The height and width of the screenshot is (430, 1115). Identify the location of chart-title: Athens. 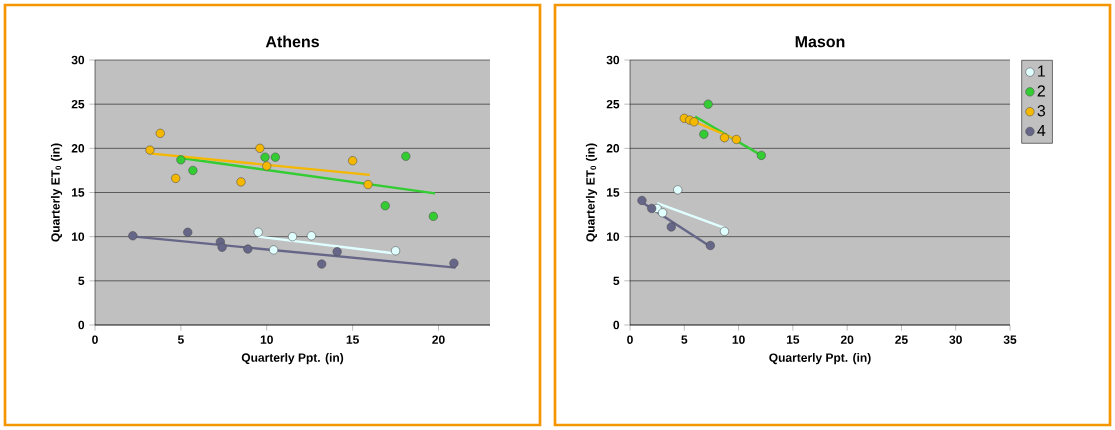
(292, 41).